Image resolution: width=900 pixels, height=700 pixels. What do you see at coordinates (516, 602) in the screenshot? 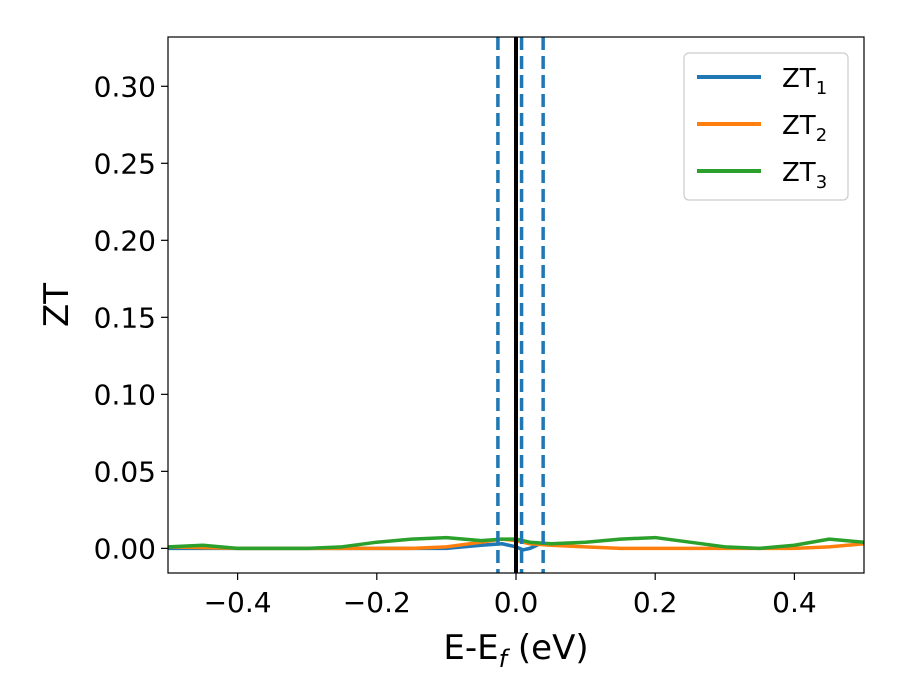
I see `x-tick-label: 0.0` at bounding box center [516, 602].